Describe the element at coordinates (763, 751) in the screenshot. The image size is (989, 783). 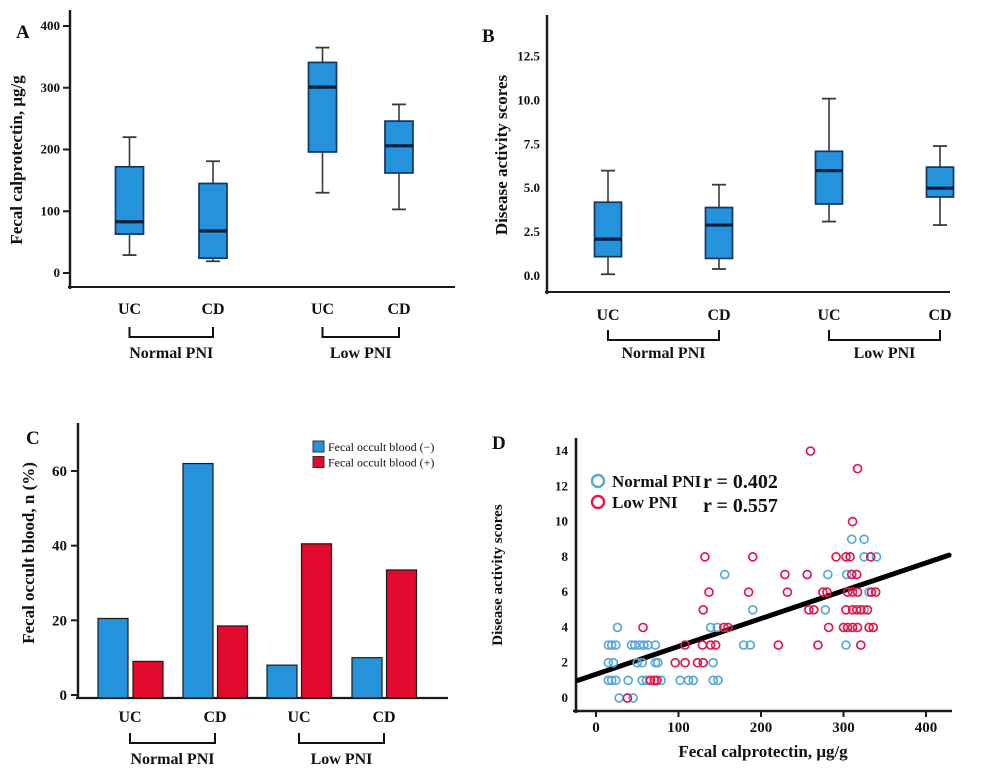
I see `x-axis-title: Fecal calprotectin, μg/g` at that location.